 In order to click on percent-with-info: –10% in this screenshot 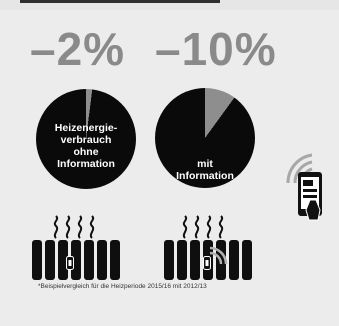, I will do `click(216, 49)`.